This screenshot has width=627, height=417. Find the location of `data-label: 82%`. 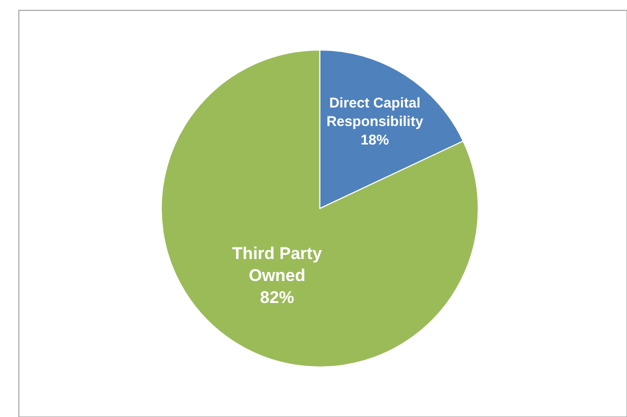

data-label: 82% is located at coordinates (277, 297).